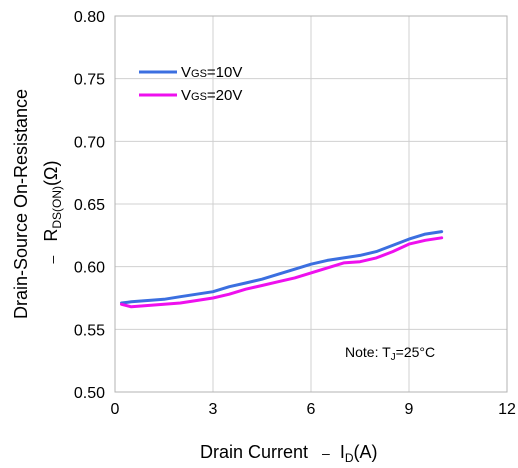  I want to click on x-axis-title-unit: (A), so click(366, 452).